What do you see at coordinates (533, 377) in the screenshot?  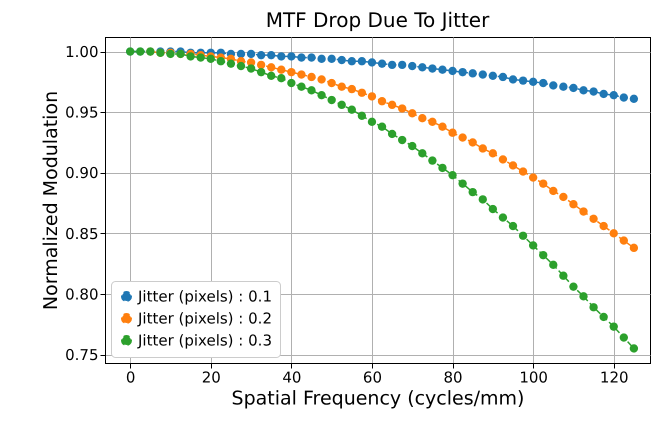 I see `x-tick-label: 100` at bounding box center [533, 377].